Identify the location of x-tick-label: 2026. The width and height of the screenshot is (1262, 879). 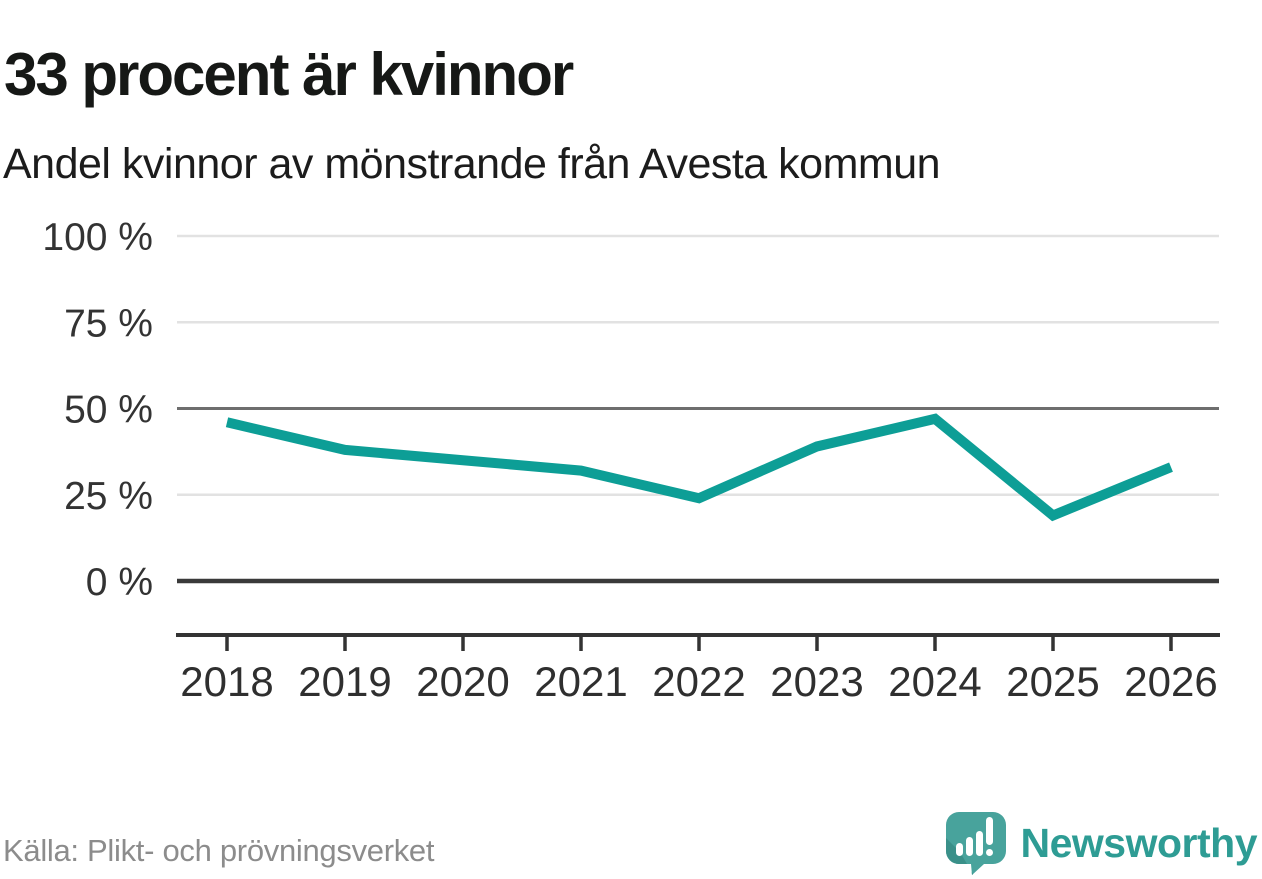
(1170, 681).